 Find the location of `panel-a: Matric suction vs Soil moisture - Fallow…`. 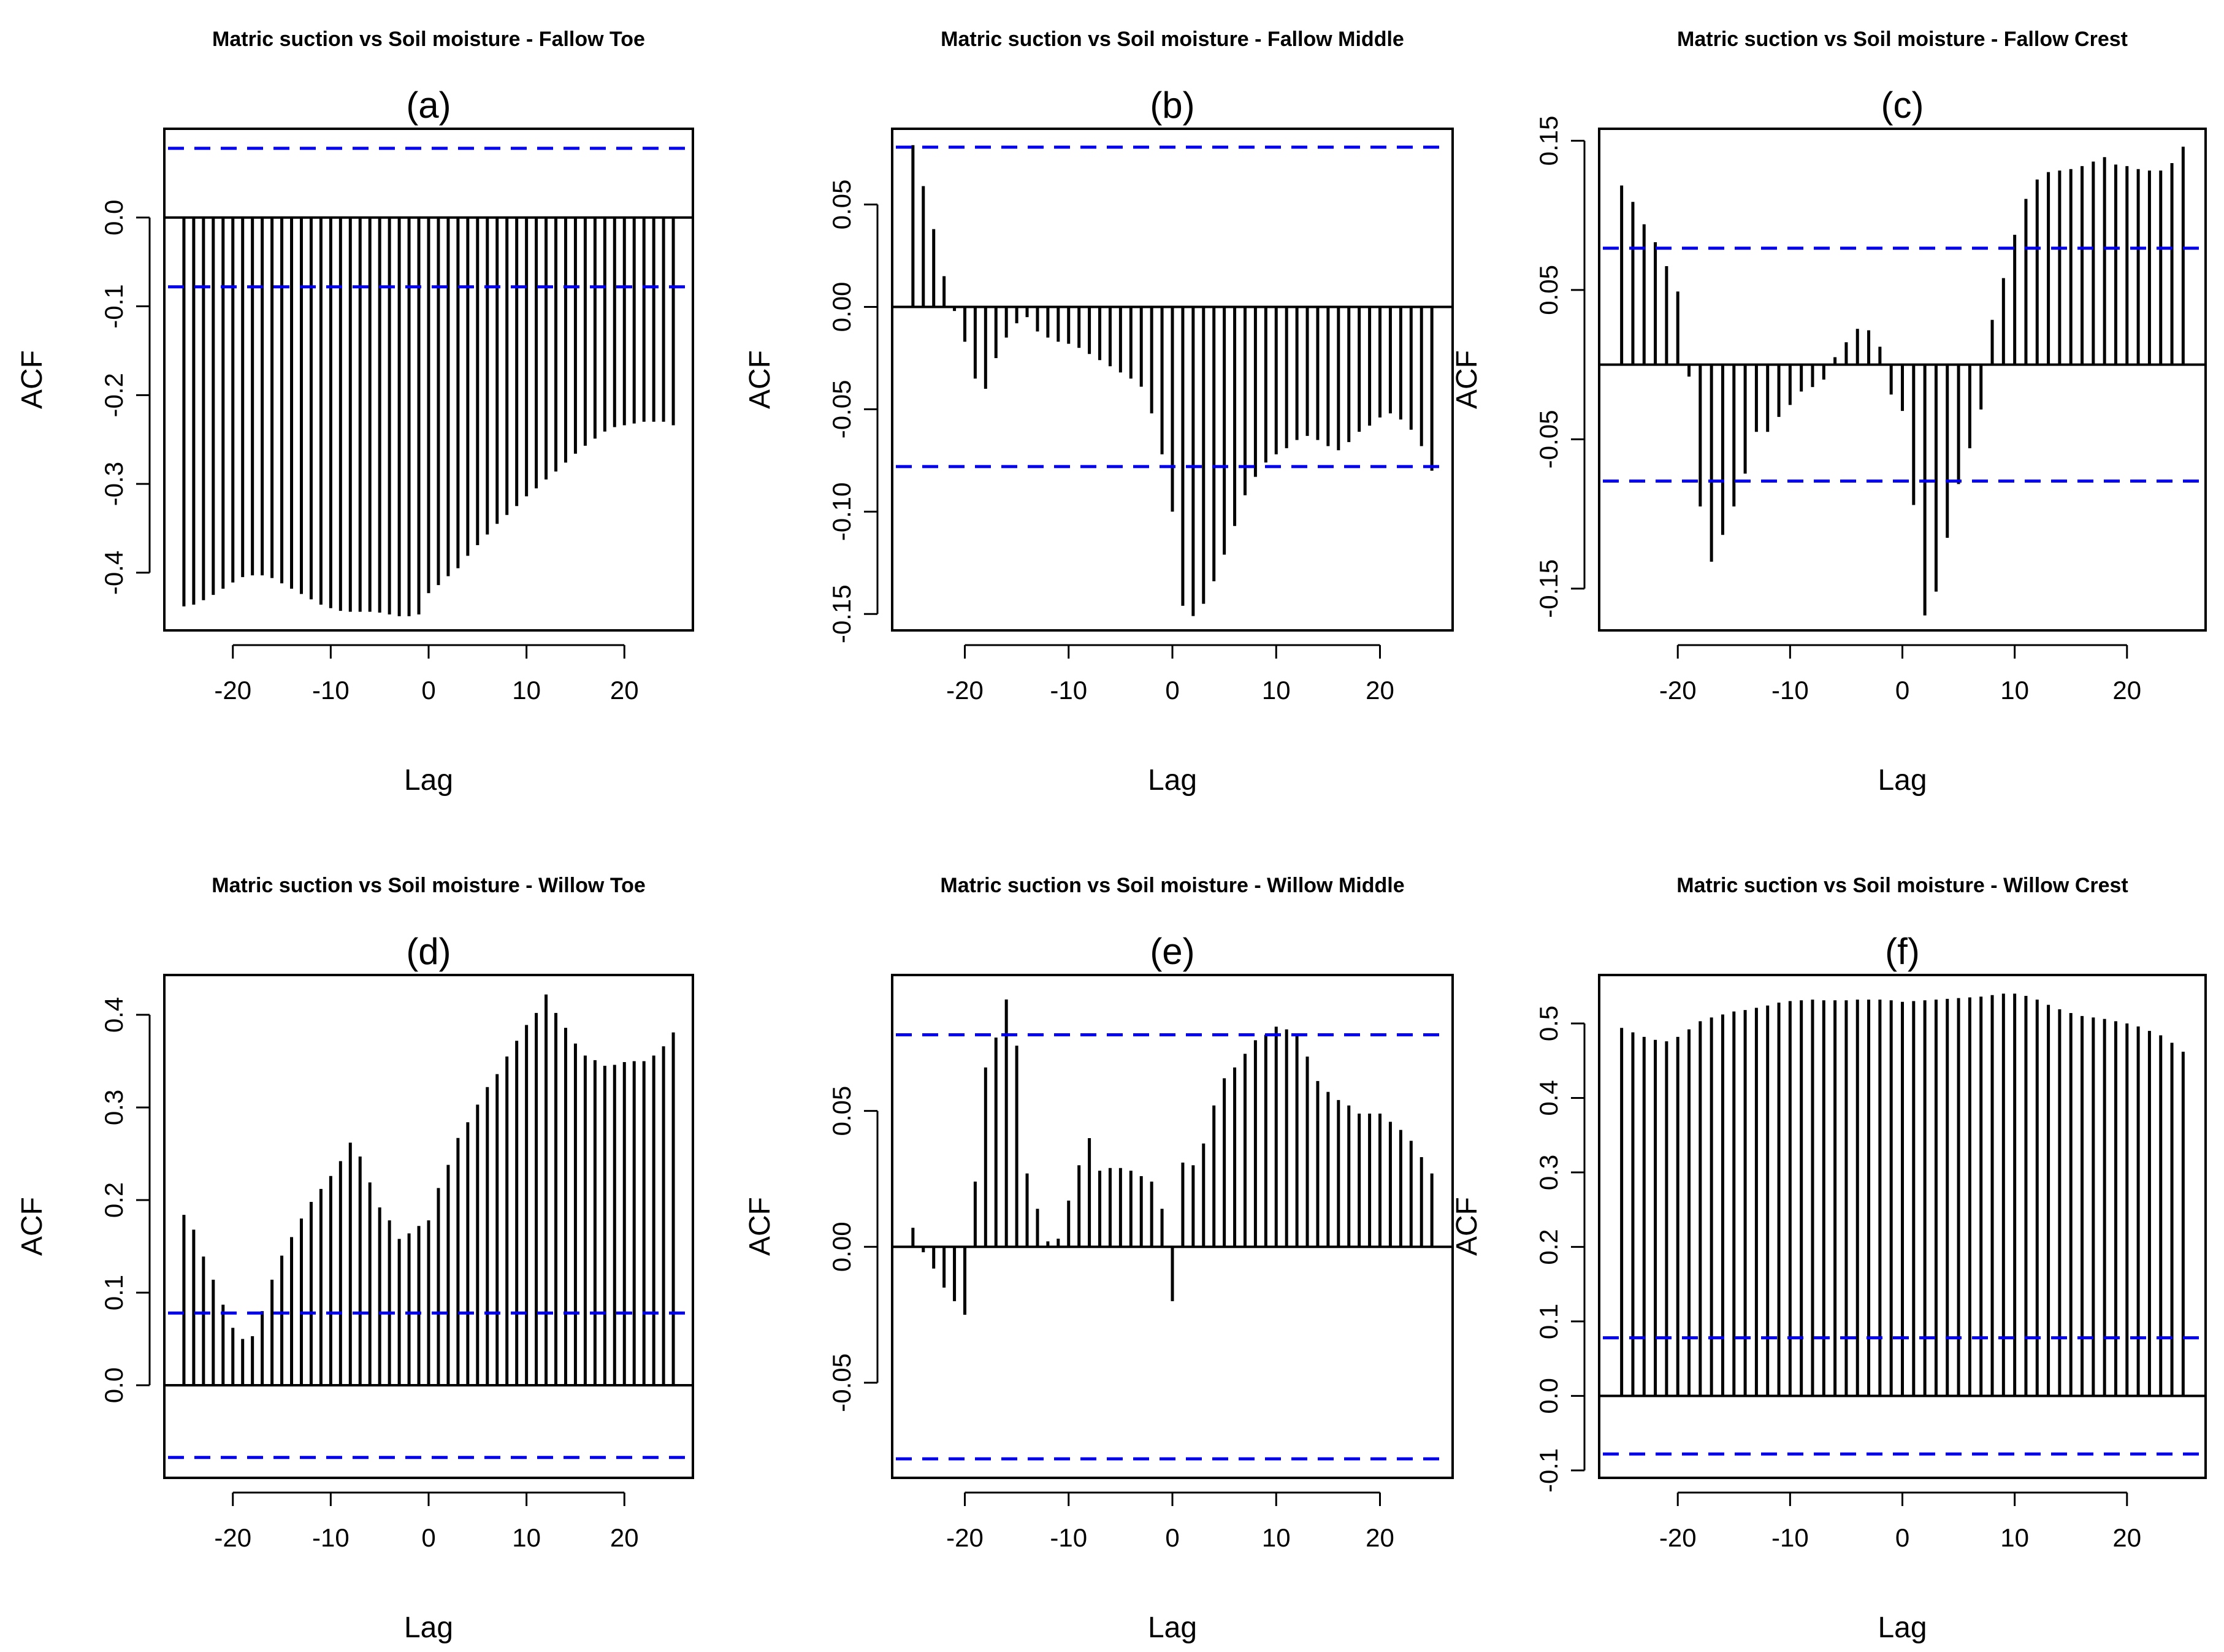

panel-a: Matric suction vs Soil moisture - Fallow… is located at coordinates (355, 413).